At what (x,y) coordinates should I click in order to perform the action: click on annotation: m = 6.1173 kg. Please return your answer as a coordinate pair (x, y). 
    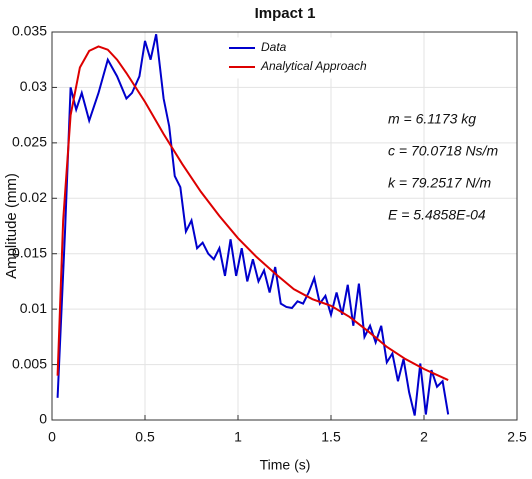
    Looking at the image, I should click on (432, 119).